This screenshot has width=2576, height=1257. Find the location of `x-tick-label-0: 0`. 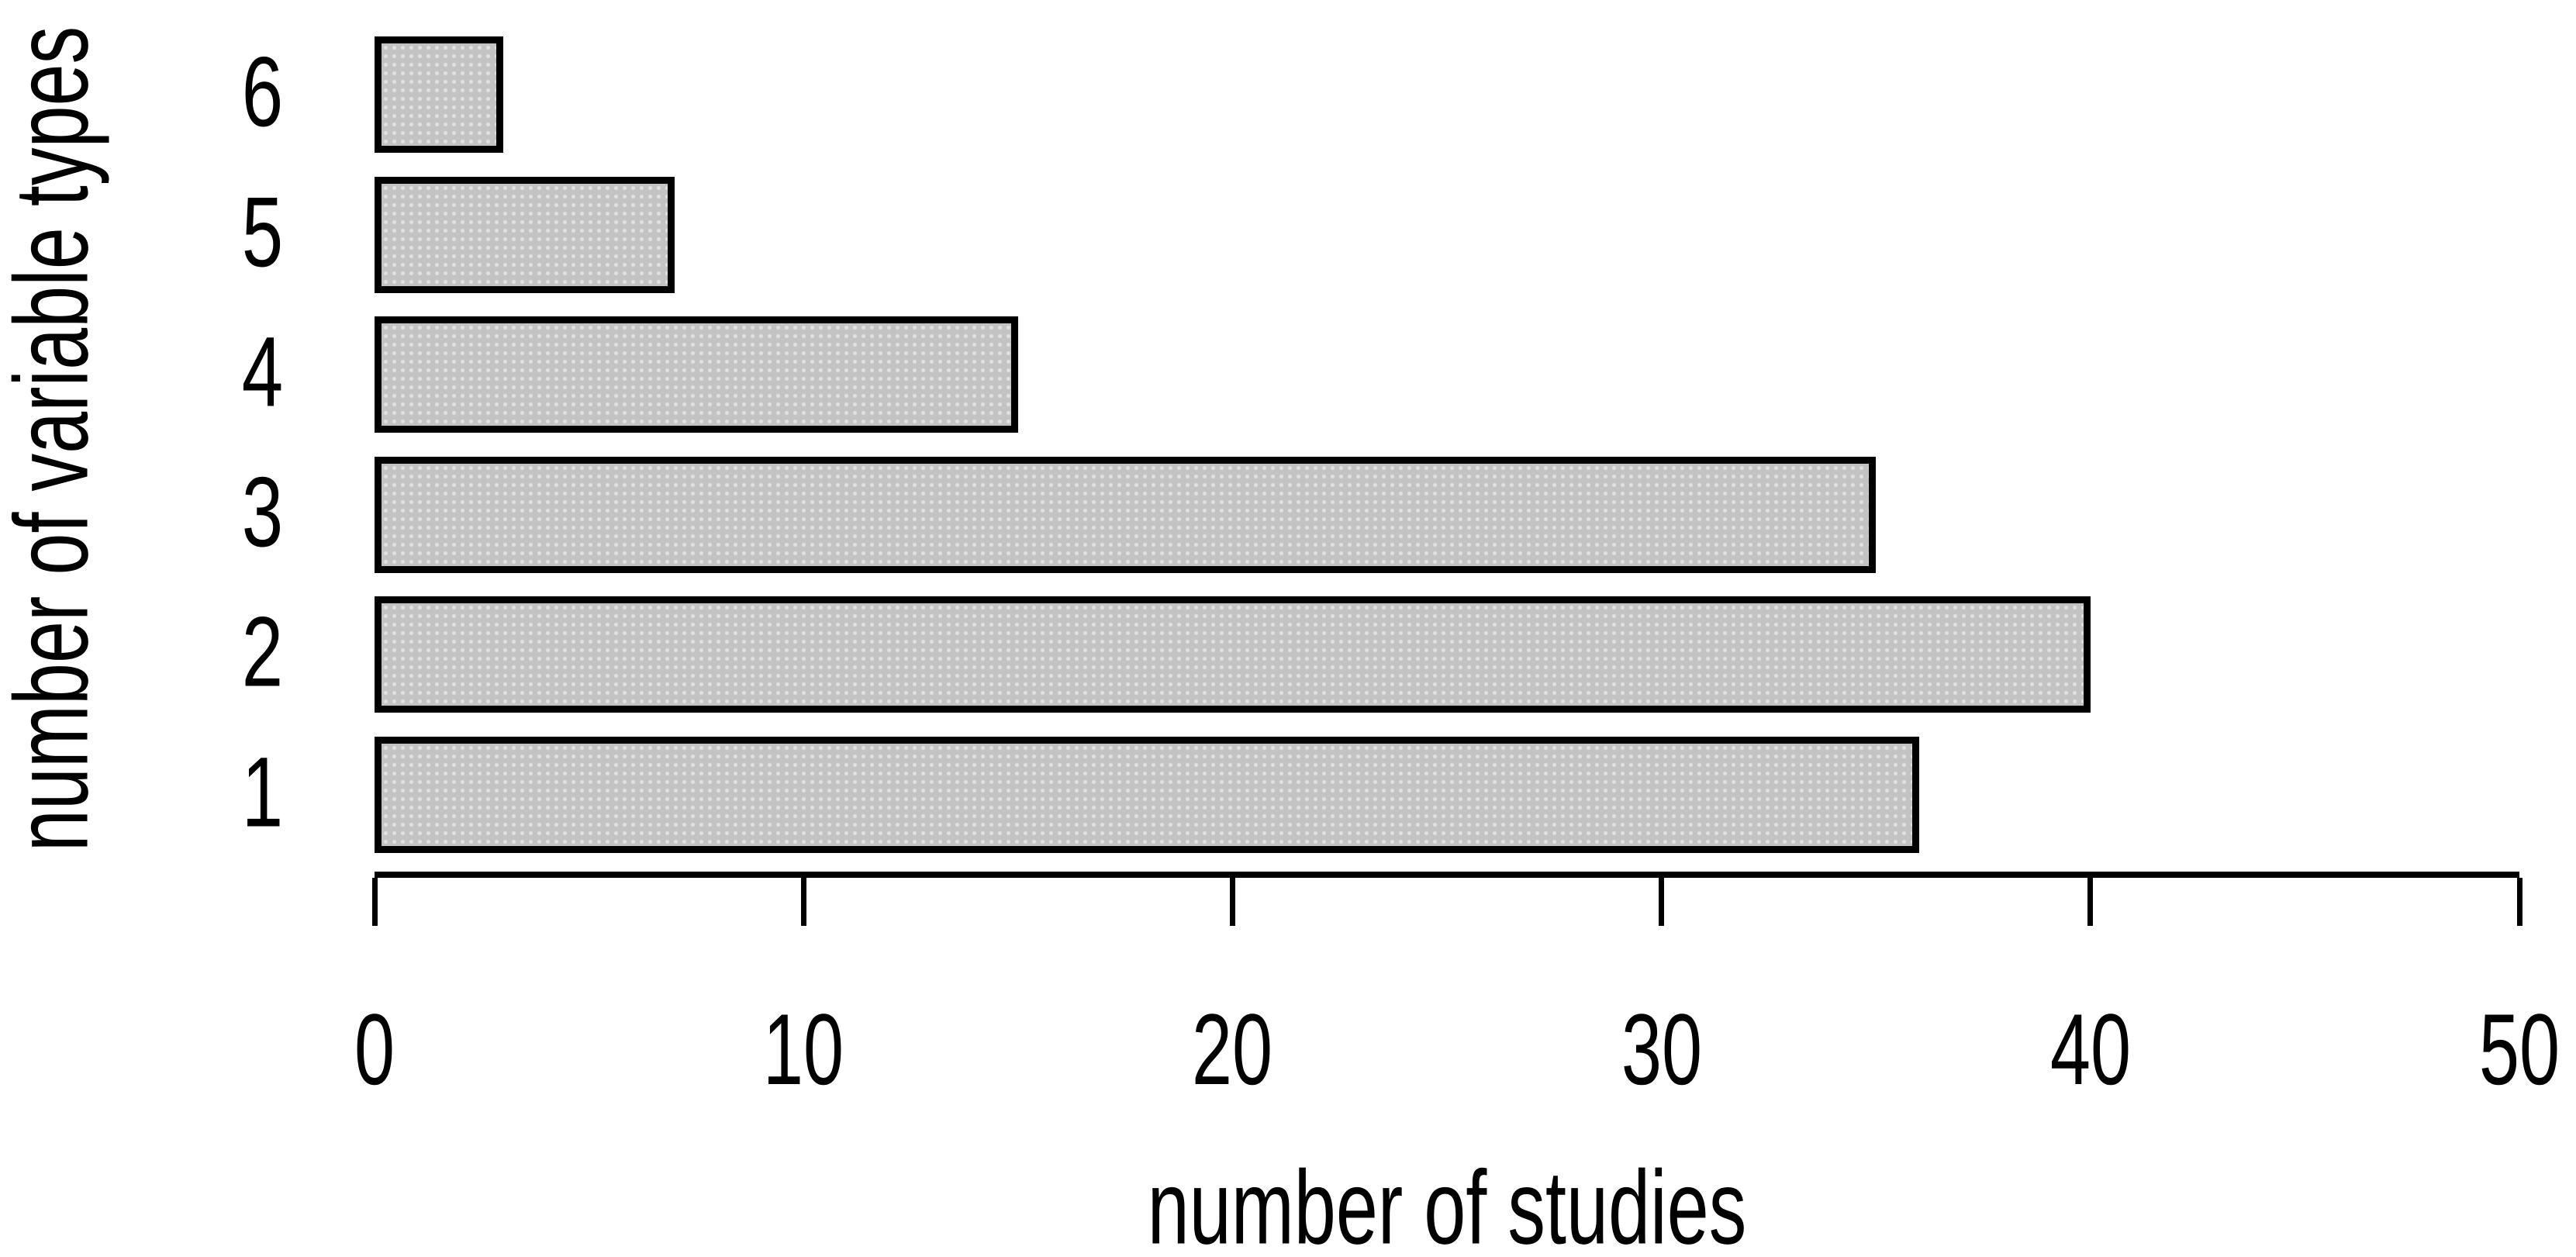

x-tick-label-0: 0 is located at coordinates (375, 1049).